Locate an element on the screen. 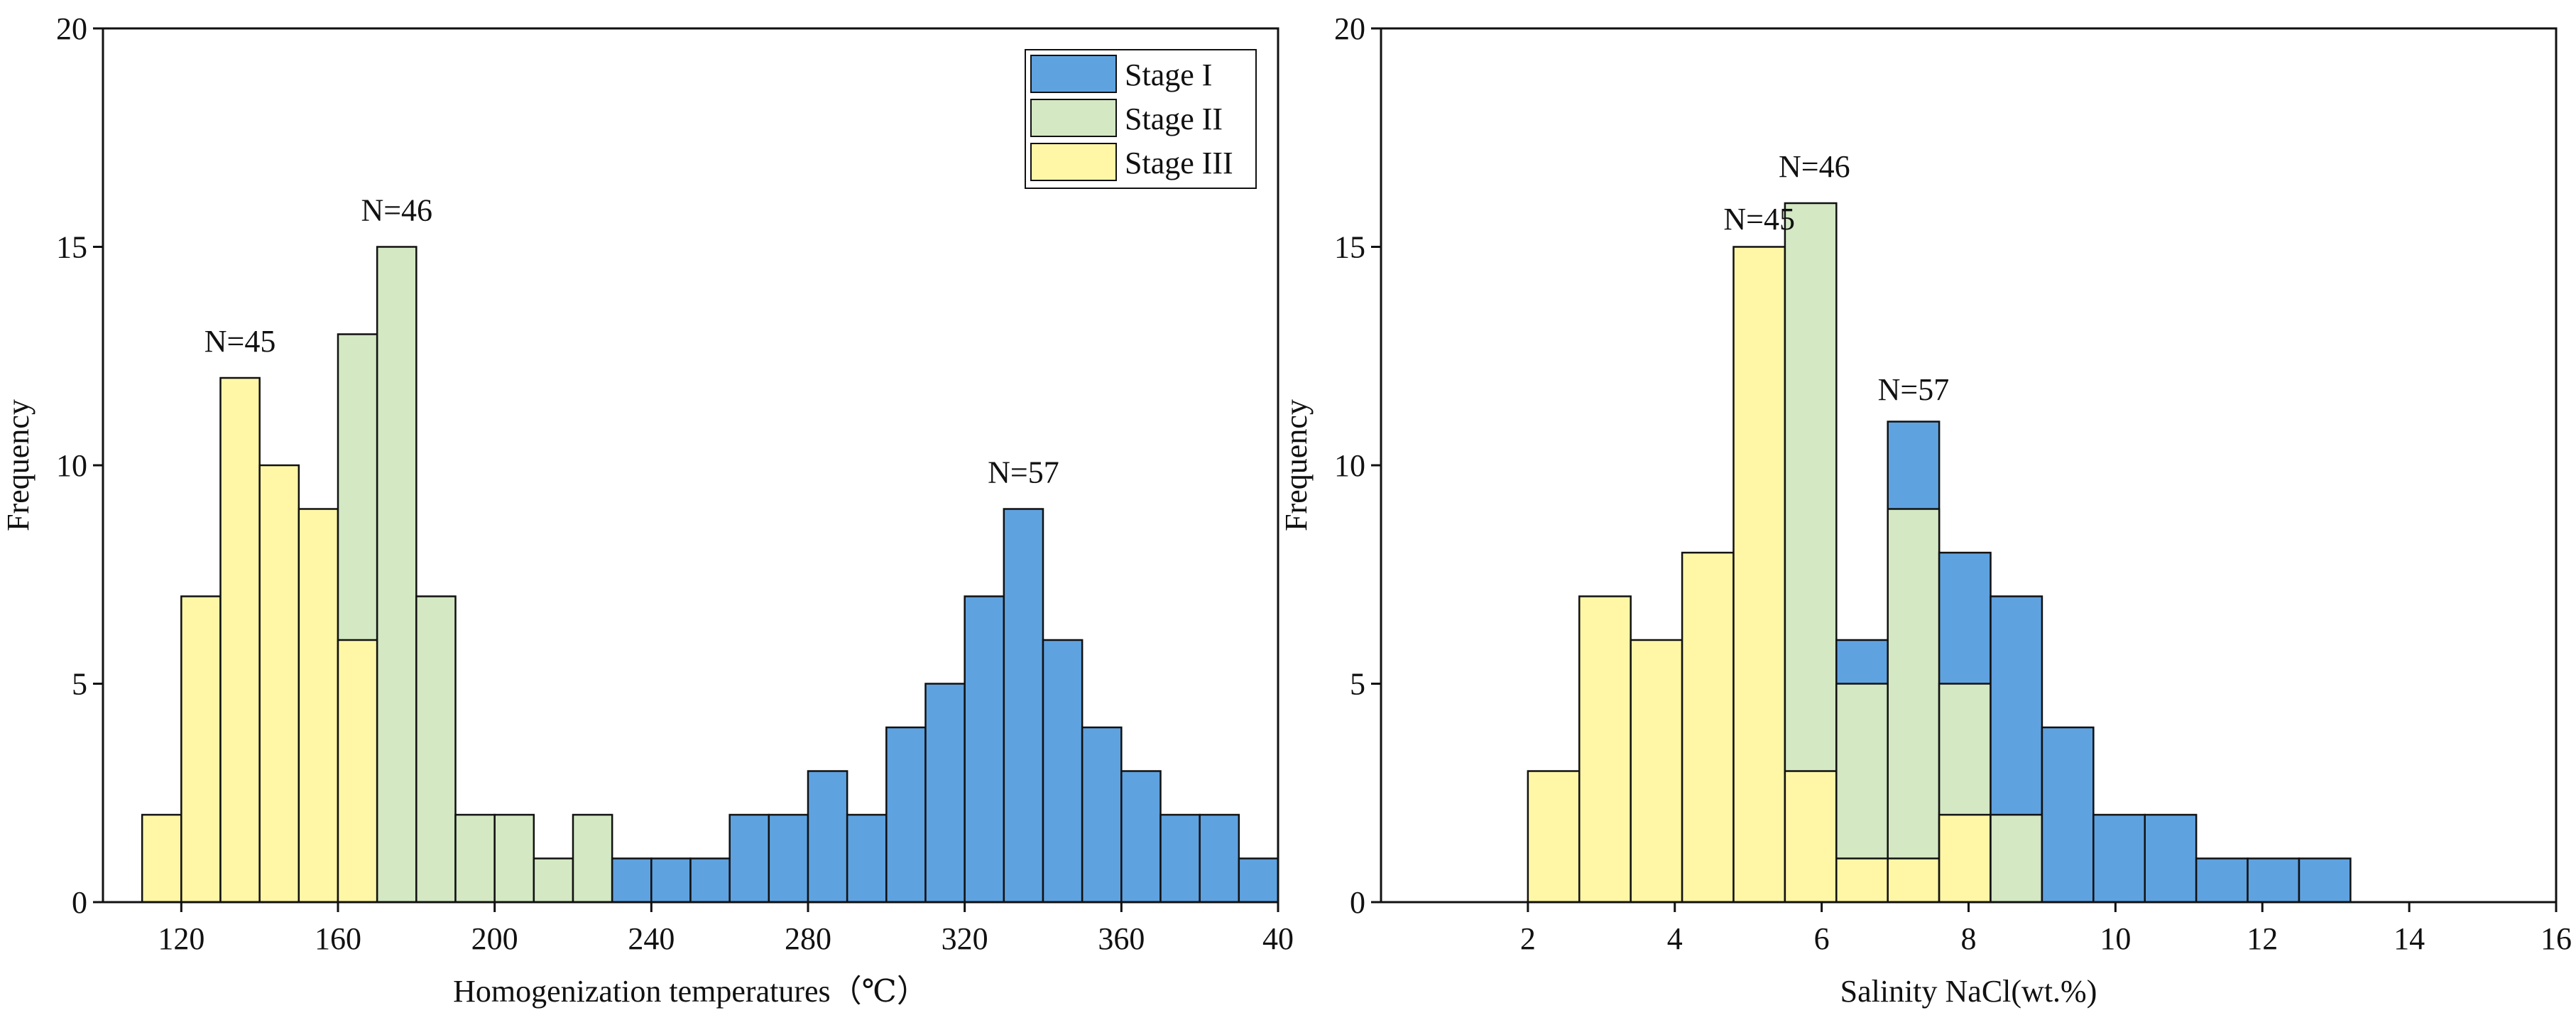 This screenshot has width=2576, height=1030. x-tick-label: 14 is located at coordinates (2409, 939).